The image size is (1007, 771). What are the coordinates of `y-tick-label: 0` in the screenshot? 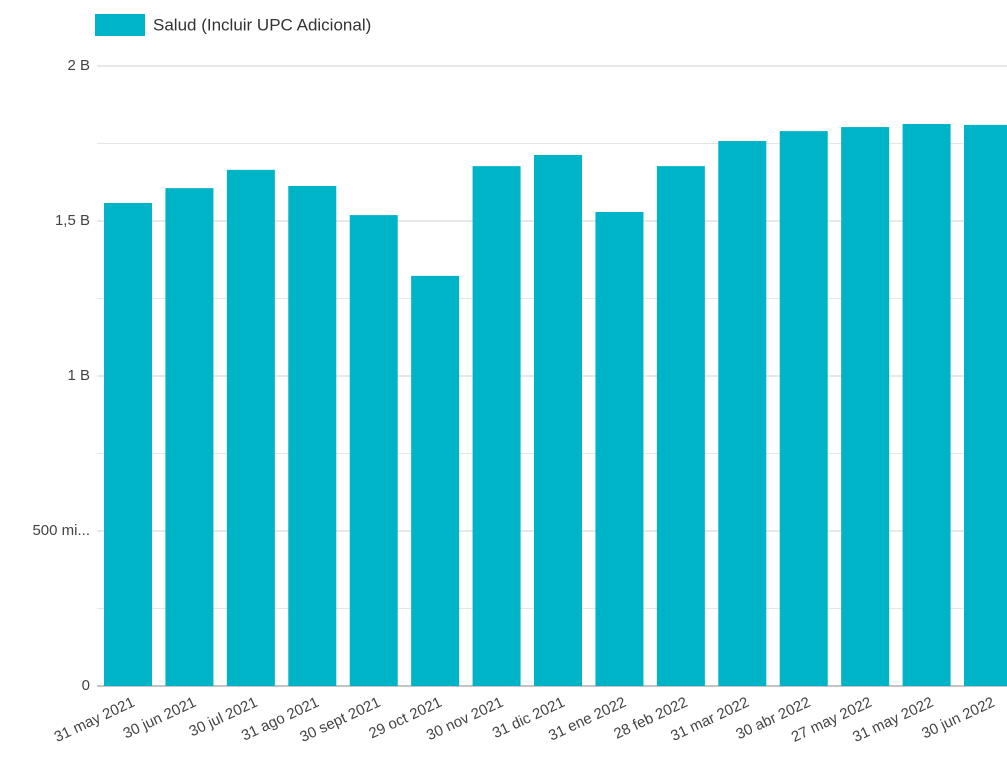 It's located at (86, 685).